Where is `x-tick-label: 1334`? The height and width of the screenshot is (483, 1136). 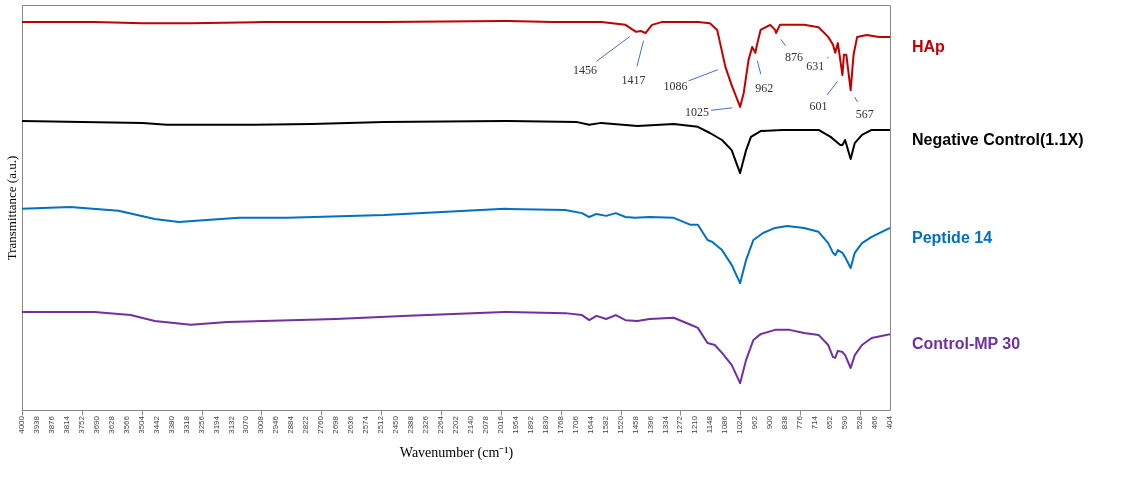
x-tick-label: 1334 is located at coordinates (665, 424).